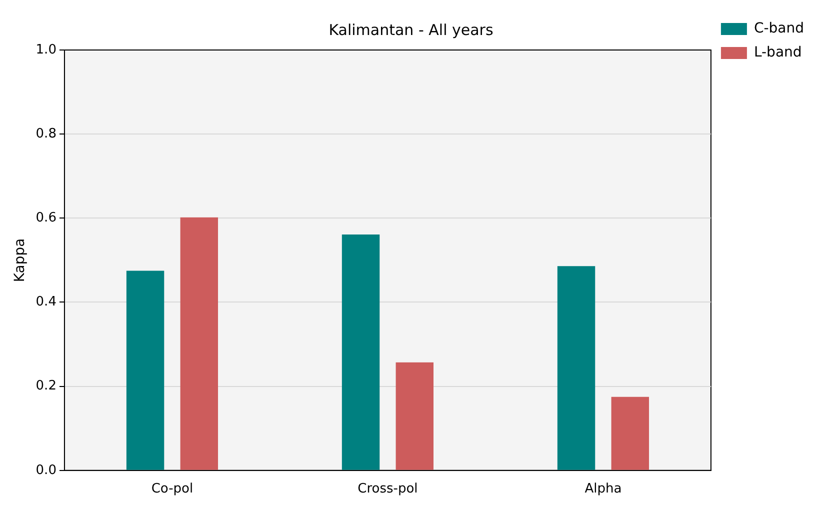  I want to click on legend-label: C-band, so click(779, 28).